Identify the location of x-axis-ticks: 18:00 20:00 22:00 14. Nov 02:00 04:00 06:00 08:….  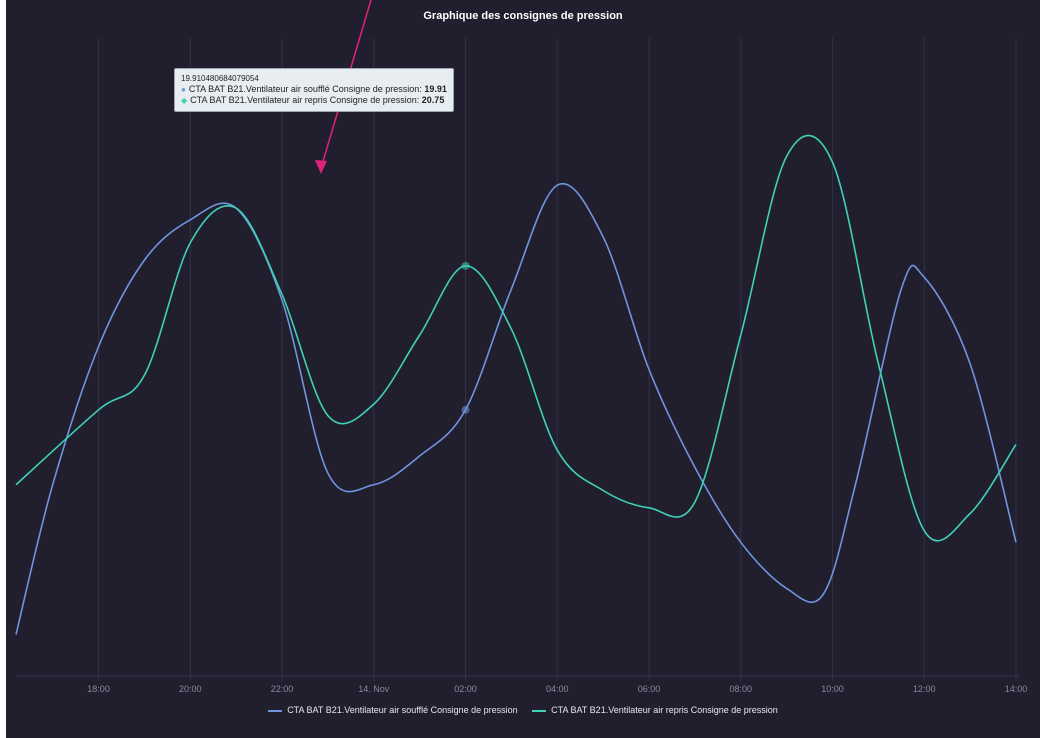
(557, 685).